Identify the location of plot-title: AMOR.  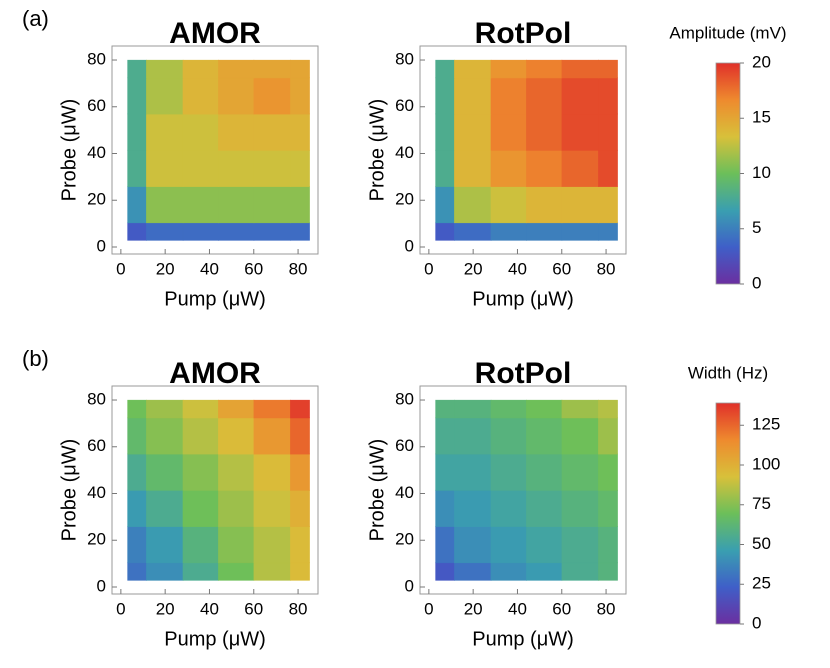
(215, 373).